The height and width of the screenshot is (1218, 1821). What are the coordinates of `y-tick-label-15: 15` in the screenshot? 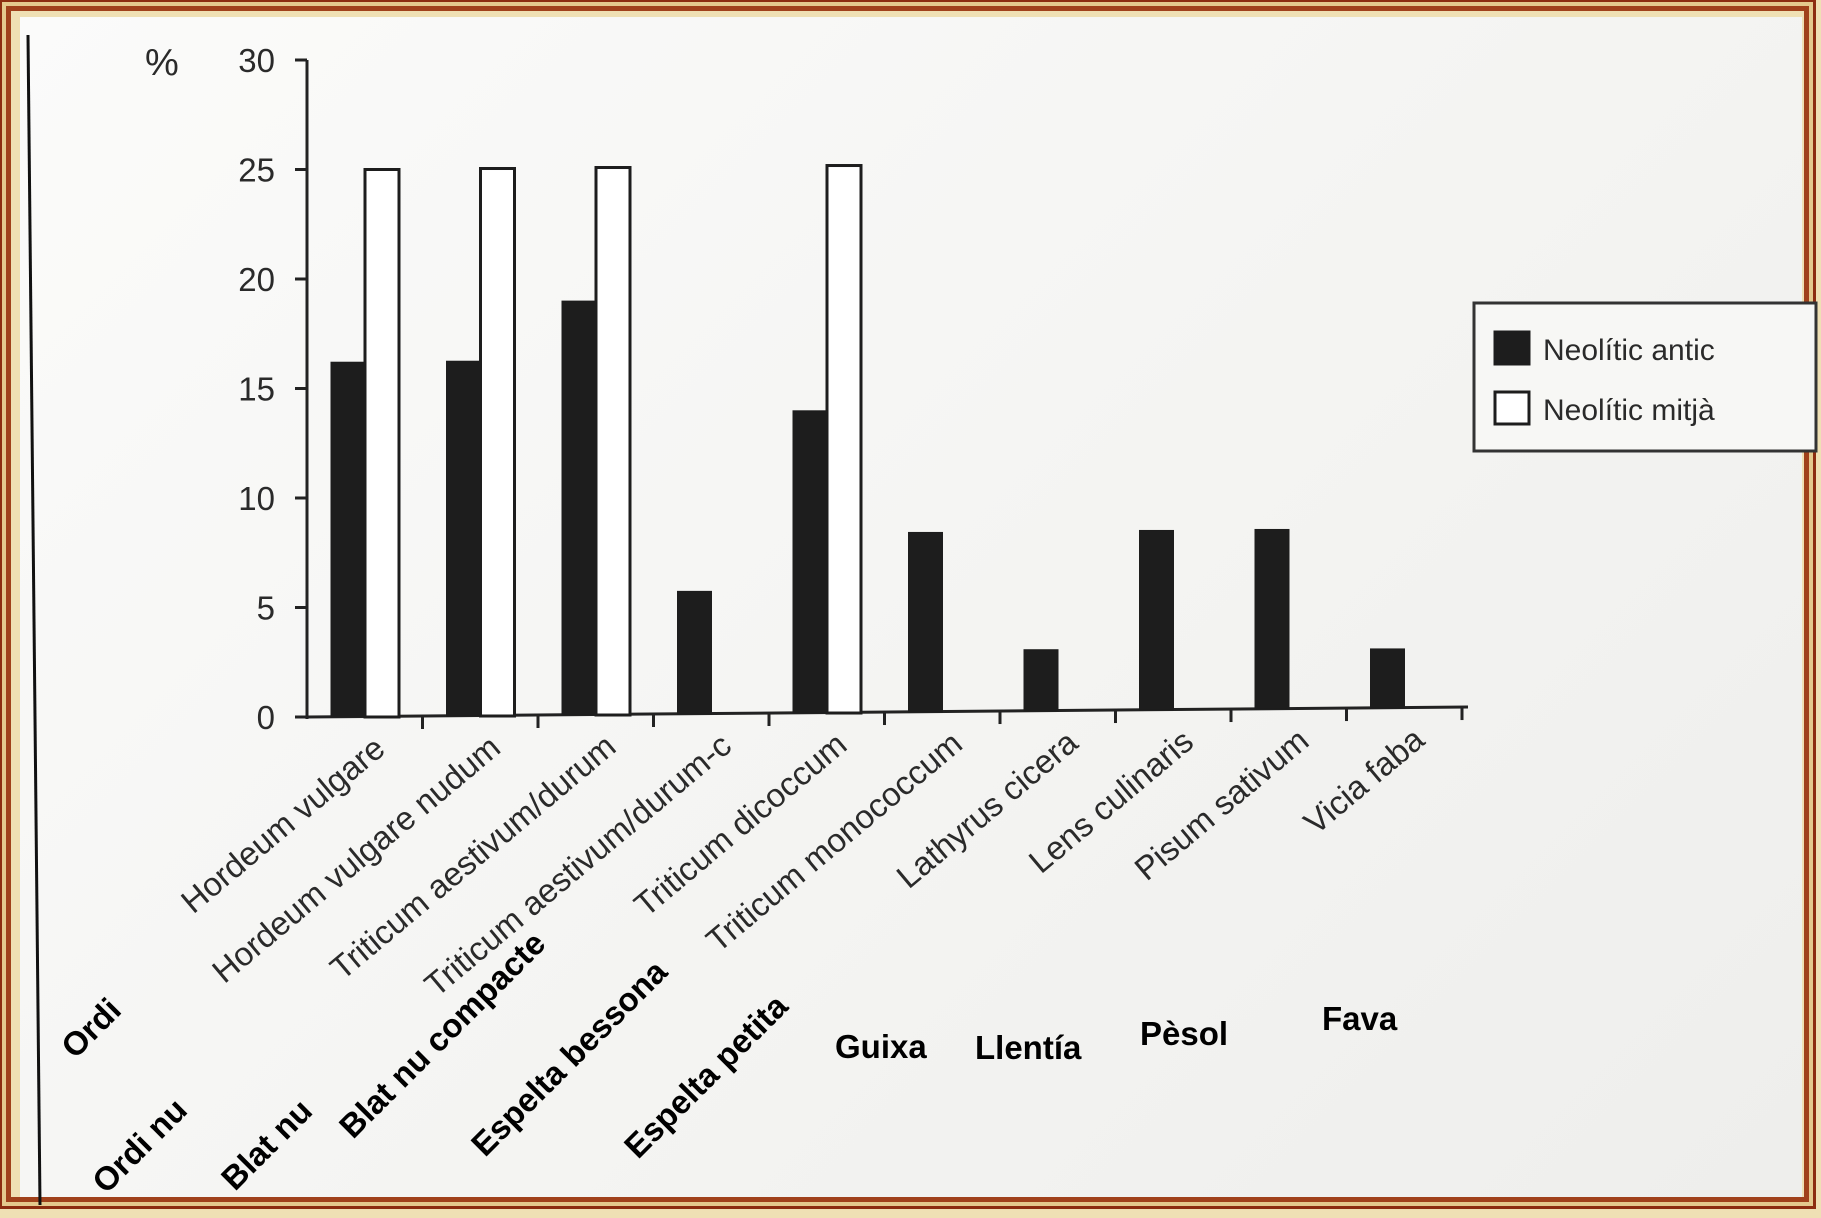 It's located at (256, 389).